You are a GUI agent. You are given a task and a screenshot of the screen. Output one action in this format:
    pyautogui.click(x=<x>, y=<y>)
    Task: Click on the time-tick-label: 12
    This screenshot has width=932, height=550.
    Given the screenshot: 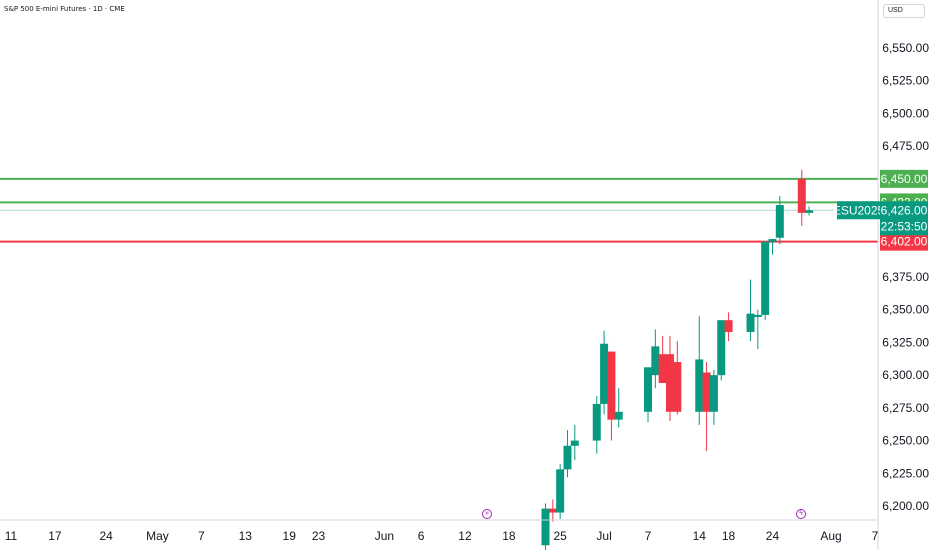 What is the action you would take?
    pyautogui.click(x=465, y=536)
    